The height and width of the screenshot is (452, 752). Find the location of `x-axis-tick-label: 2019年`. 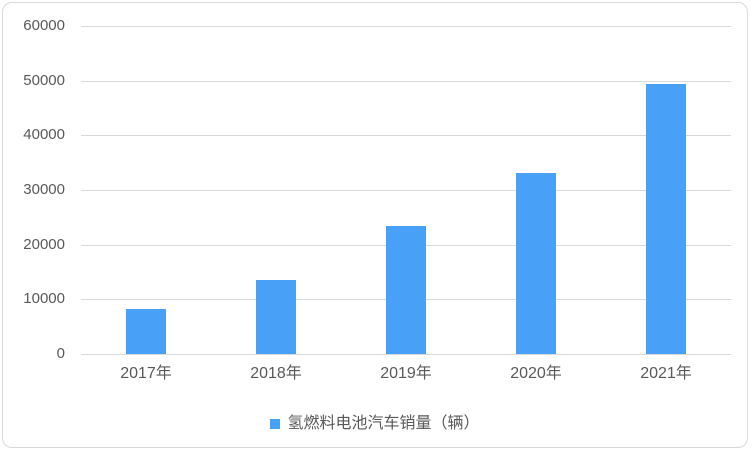

x-axis-tick-label: 2019年 is located at coordinates (406, 373).